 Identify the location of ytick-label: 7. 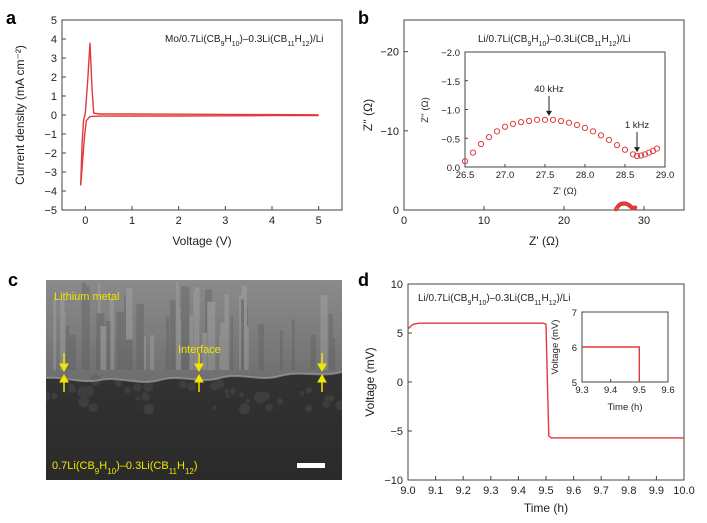
(574, 313).